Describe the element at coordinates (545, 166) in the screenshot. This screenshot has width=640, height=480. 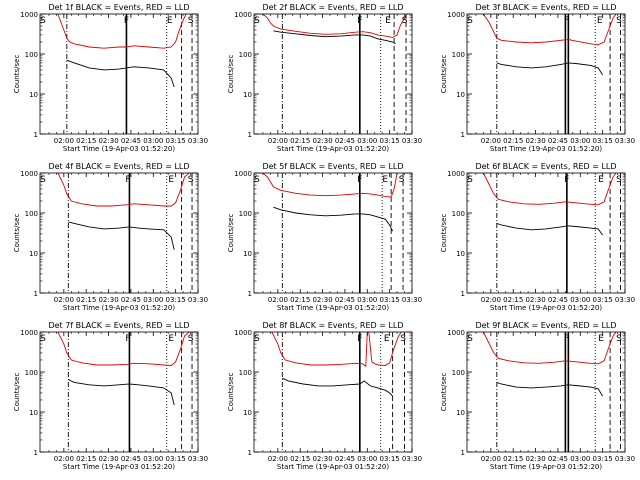
I see `chart-title: Det 6f BLACK = Events, RED = LLD` at that location.